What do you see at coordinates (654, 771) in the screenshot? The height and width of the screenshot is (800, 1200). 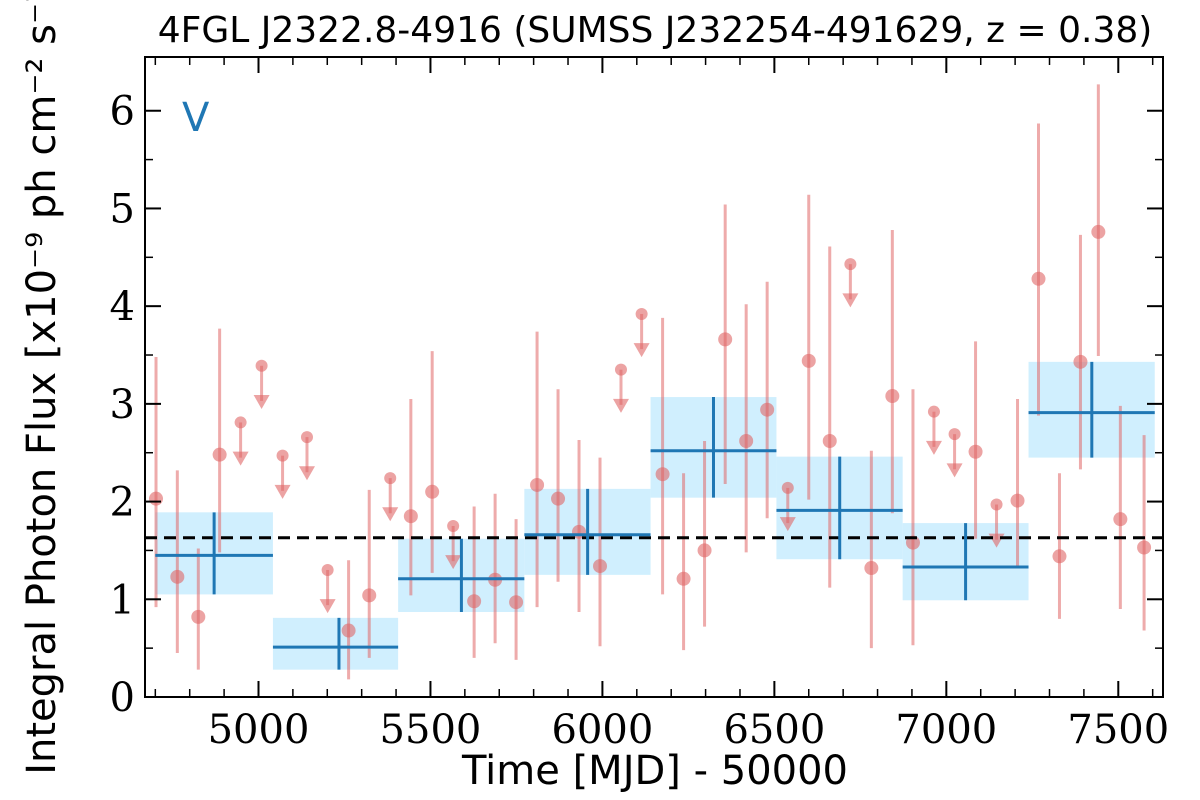 I see `x-axis-label: Time [MJD] - 50000` at bounding box center [654, 771].